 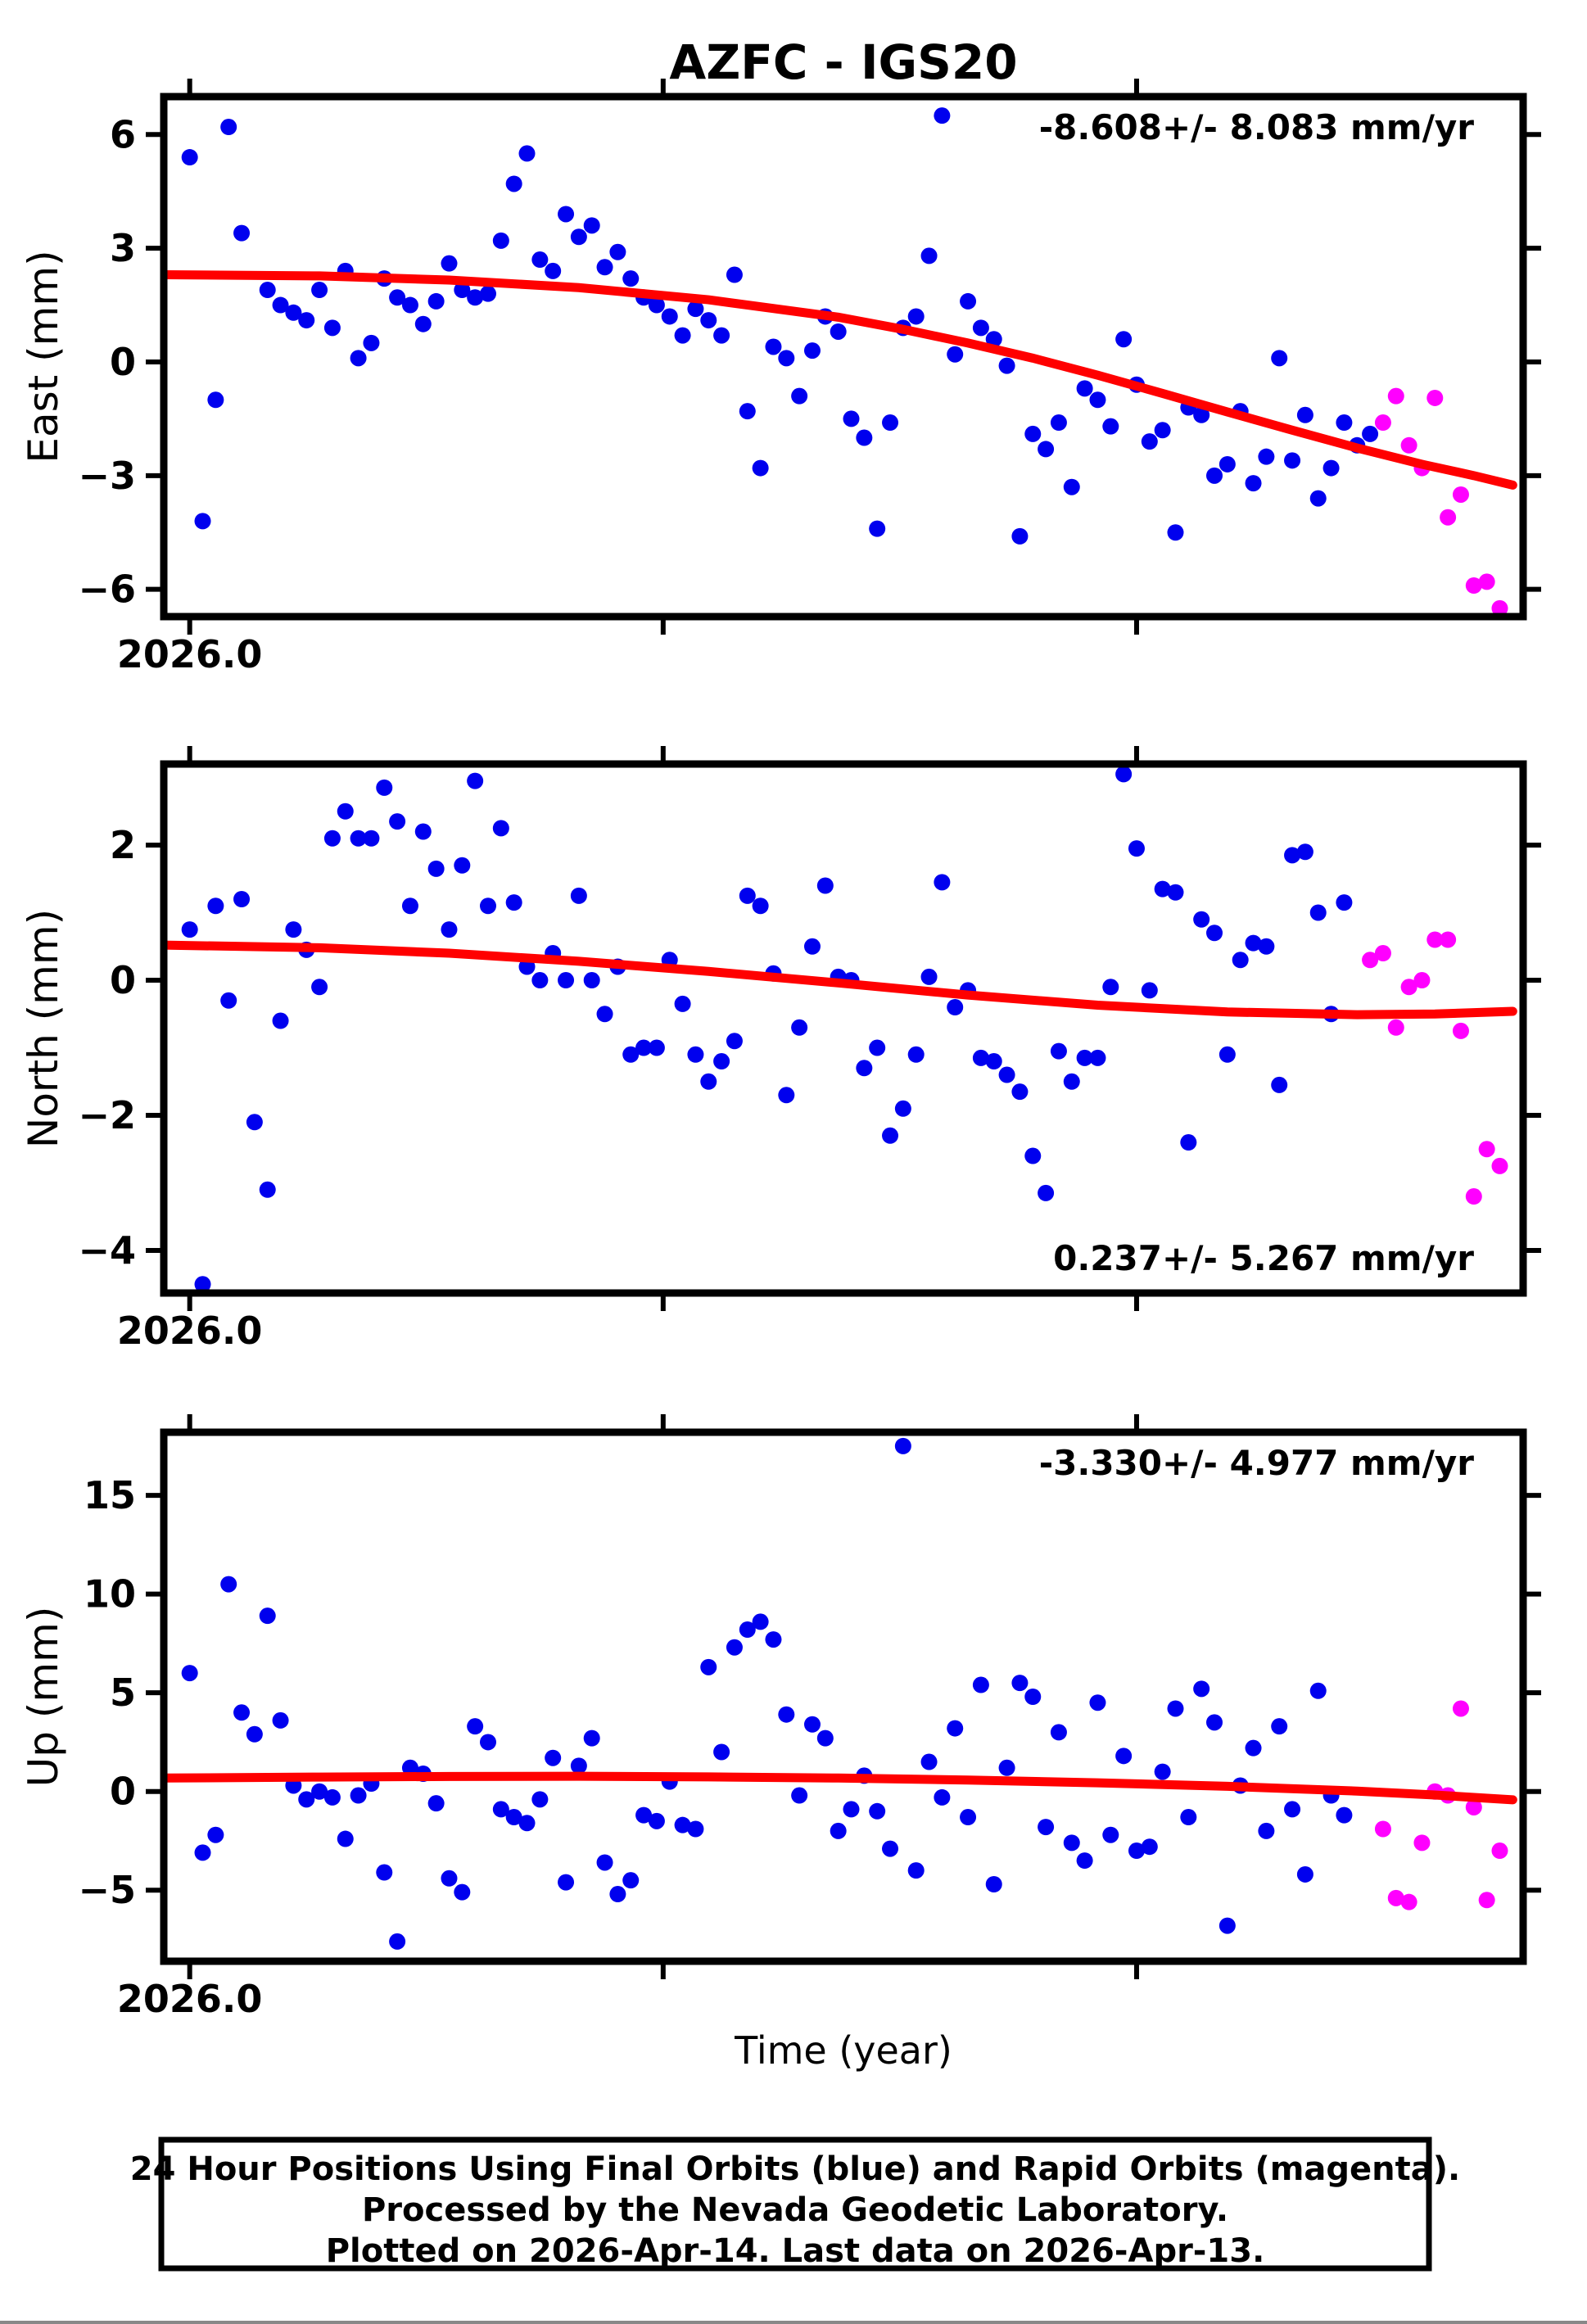 I want to click on plot-title: AZFC - IGS20, so click(x=843, y=62).